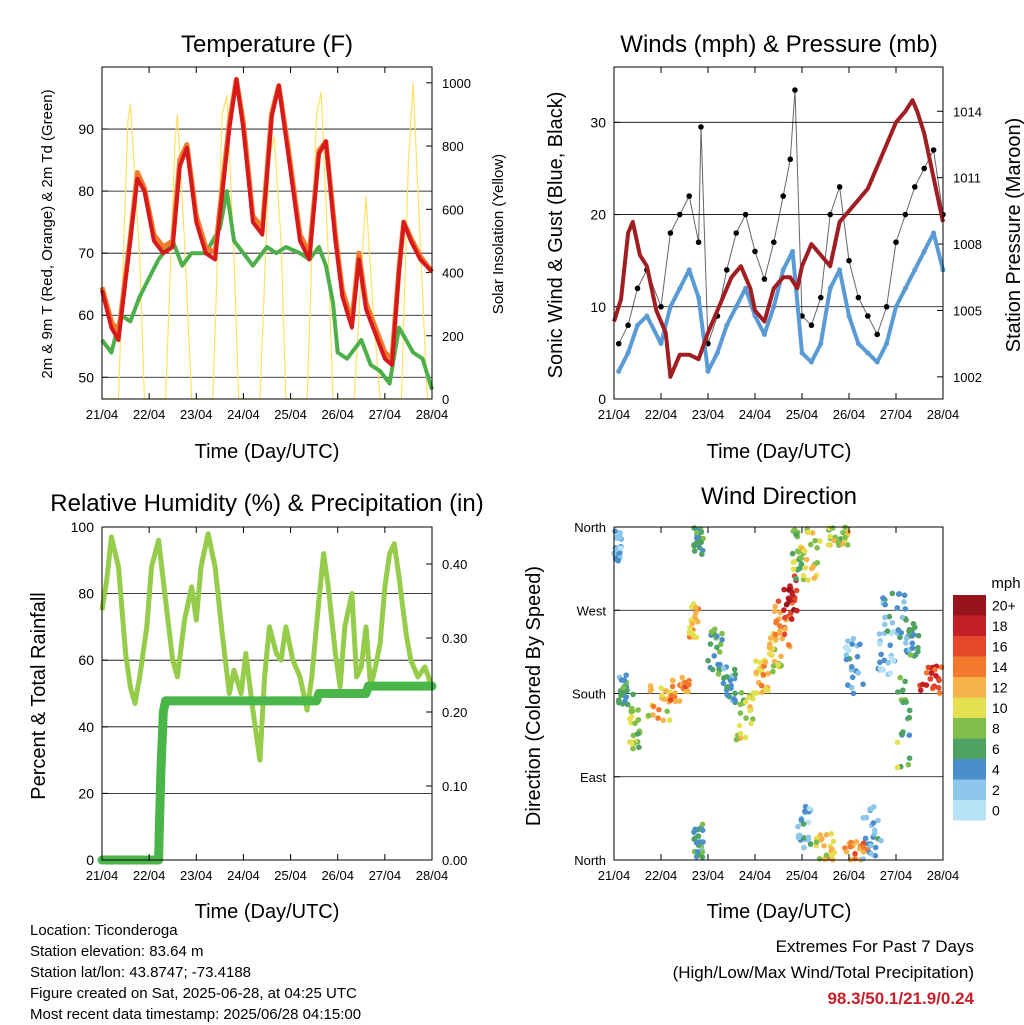  What do you see at coordinates (102, 875) in the screenshot?
I see `humidity-xtick-label: 21/04` at bounding box center [102, 875].